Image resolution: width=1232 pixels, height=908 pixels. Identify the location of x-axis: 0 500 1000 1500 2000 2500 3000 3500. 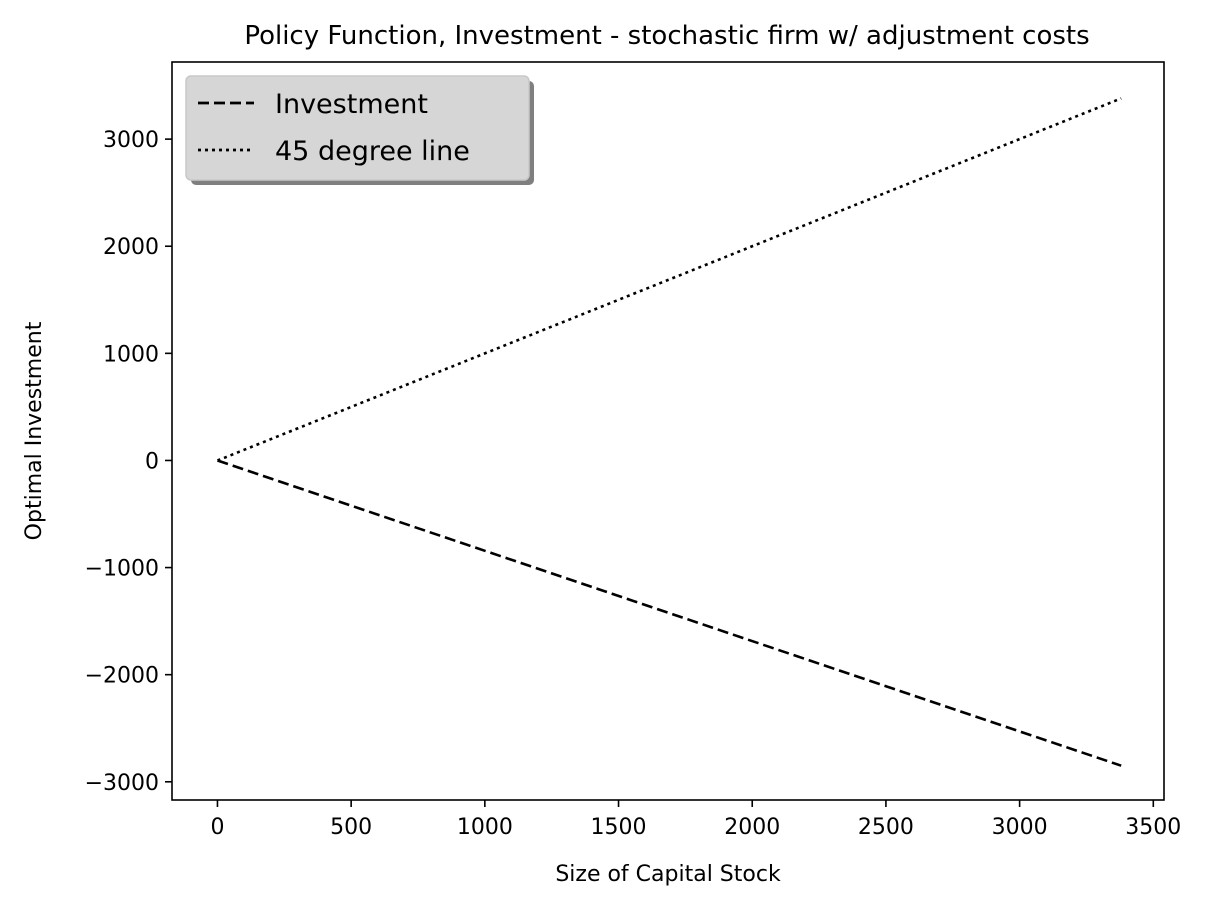
(695, 820).